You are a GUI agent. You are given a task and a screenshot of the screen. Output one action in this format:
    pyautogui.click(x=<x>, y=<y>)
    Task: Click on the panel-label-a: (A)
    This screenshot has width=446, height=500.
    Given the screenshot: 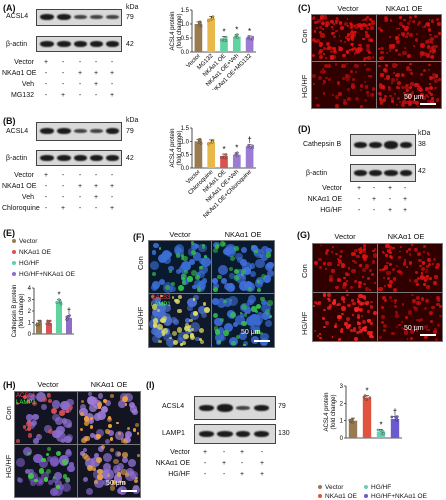 What is the action you would take?
    pyautogui.click(x=9, y=8)
    